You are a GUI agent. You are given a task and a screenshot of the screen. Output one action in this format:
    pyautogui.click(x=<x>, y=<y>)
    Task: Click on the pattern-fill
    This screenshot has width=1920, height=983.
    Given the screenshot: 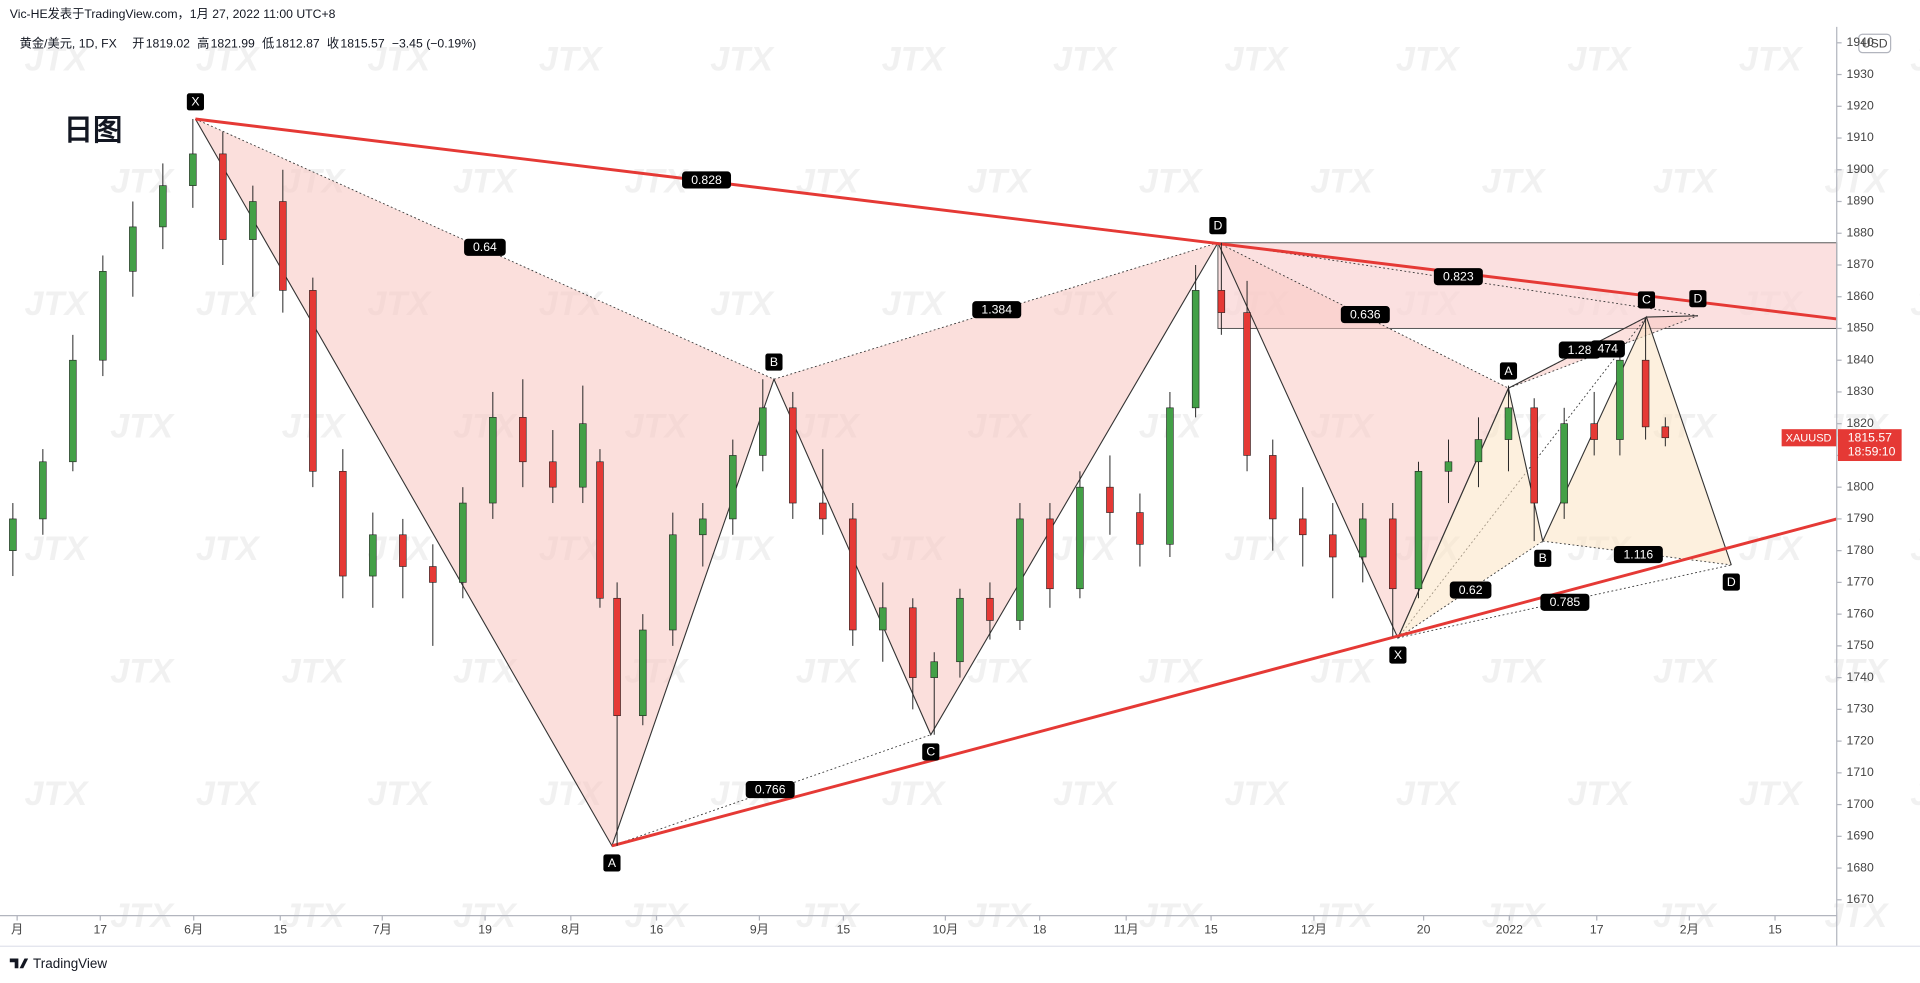 What is the action you would take?
    pyautogui.click(x=1470, y=513)
    